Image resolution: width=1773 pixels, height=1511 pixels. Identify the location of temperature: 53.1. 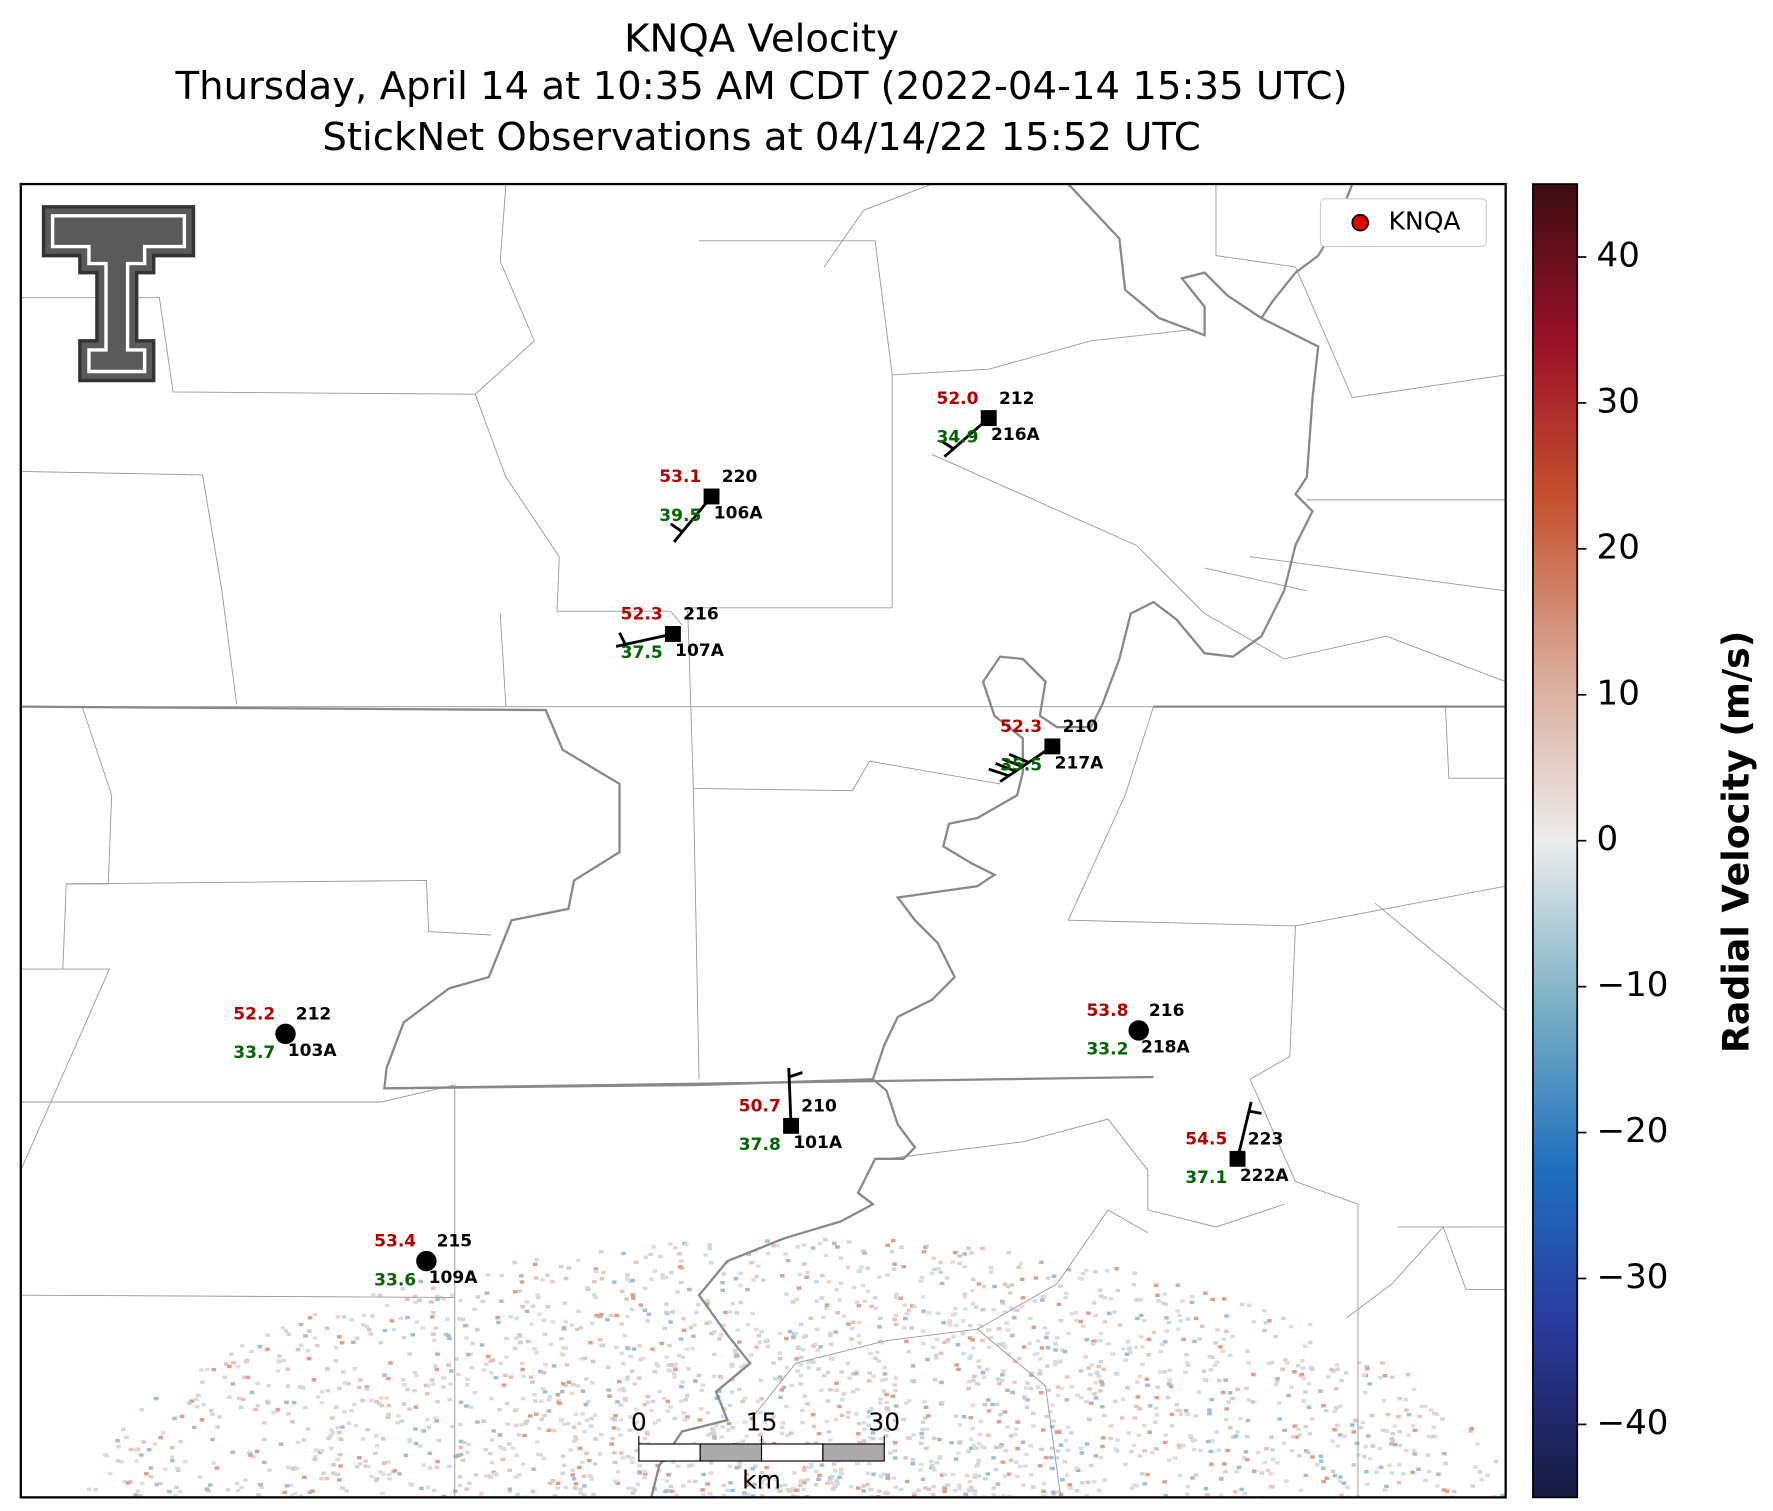
(680, 477).